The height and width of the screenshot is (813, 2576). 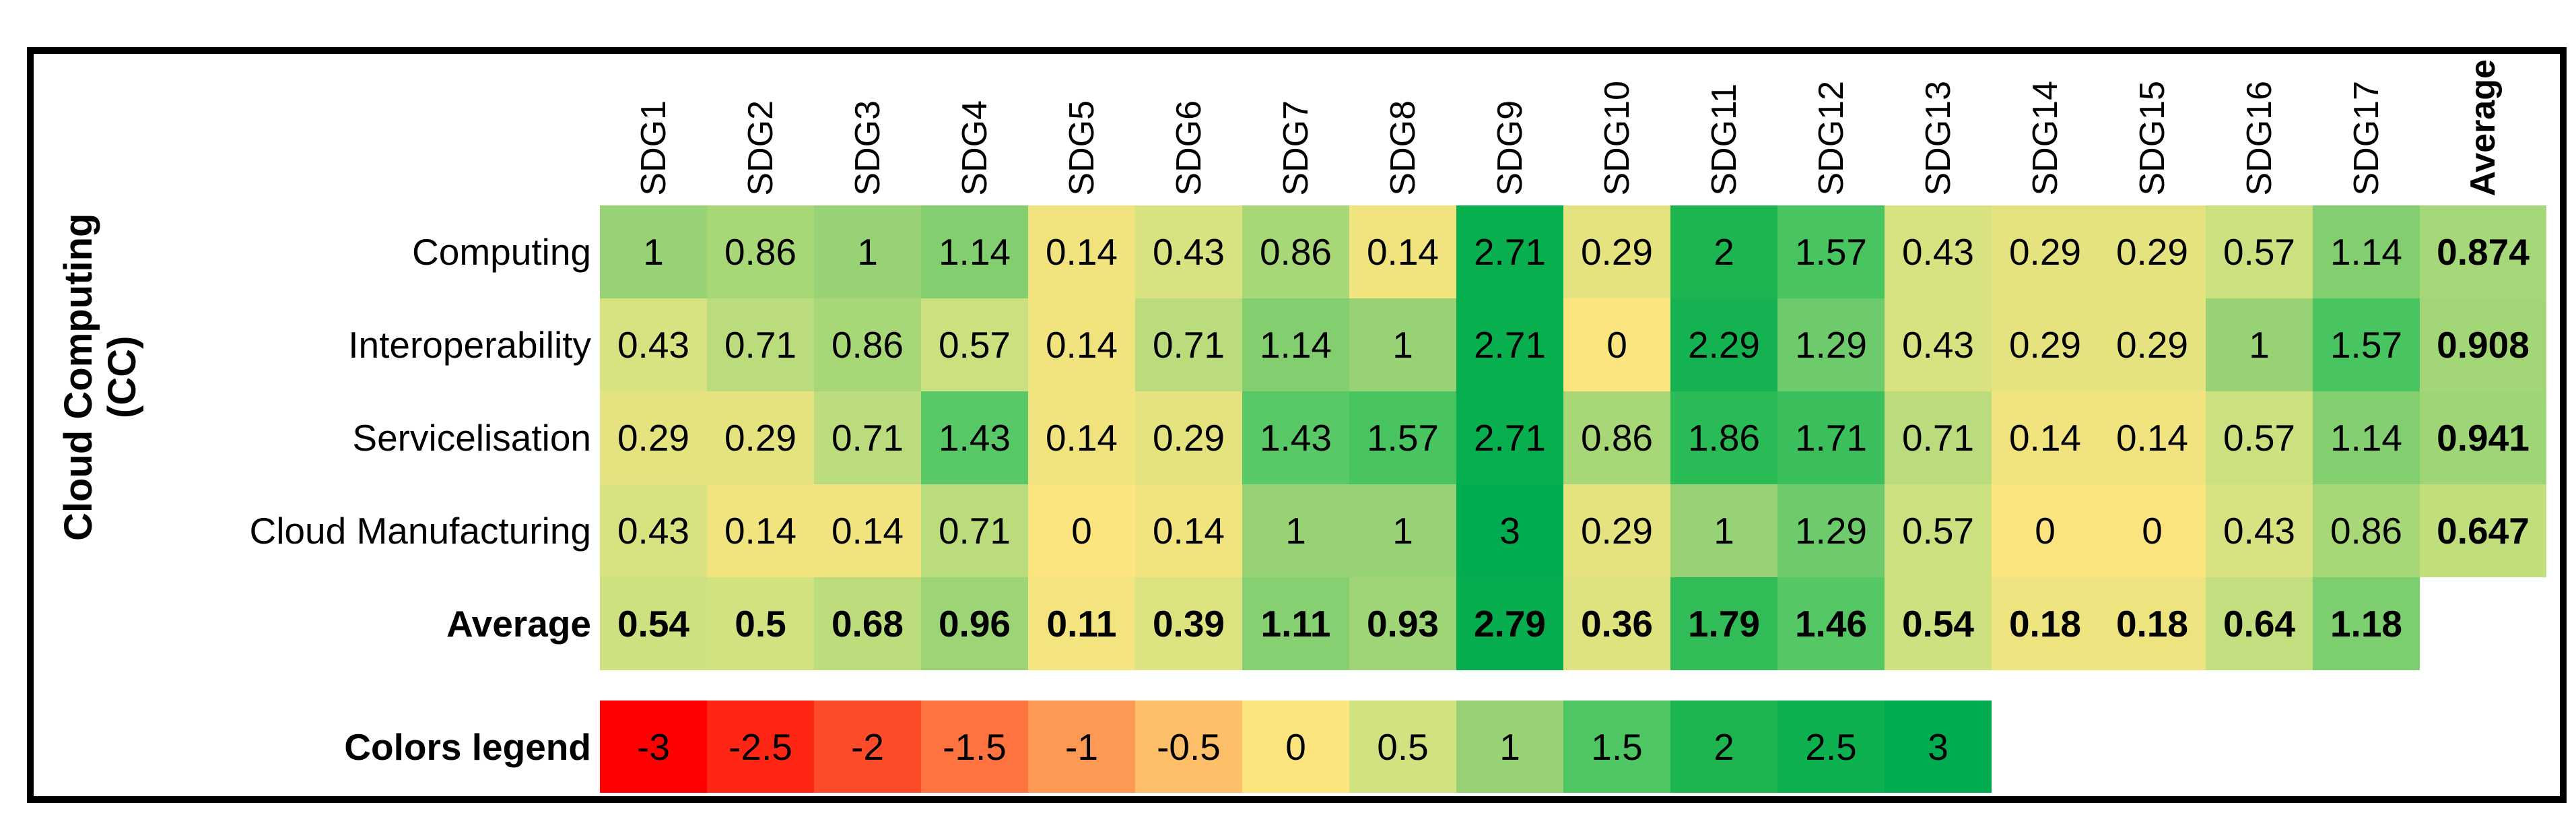 What do you see at coordinates (1617, 139) in the screenshot?
I see `column-header-label: SDG10` at bounding box center [1617, 139].